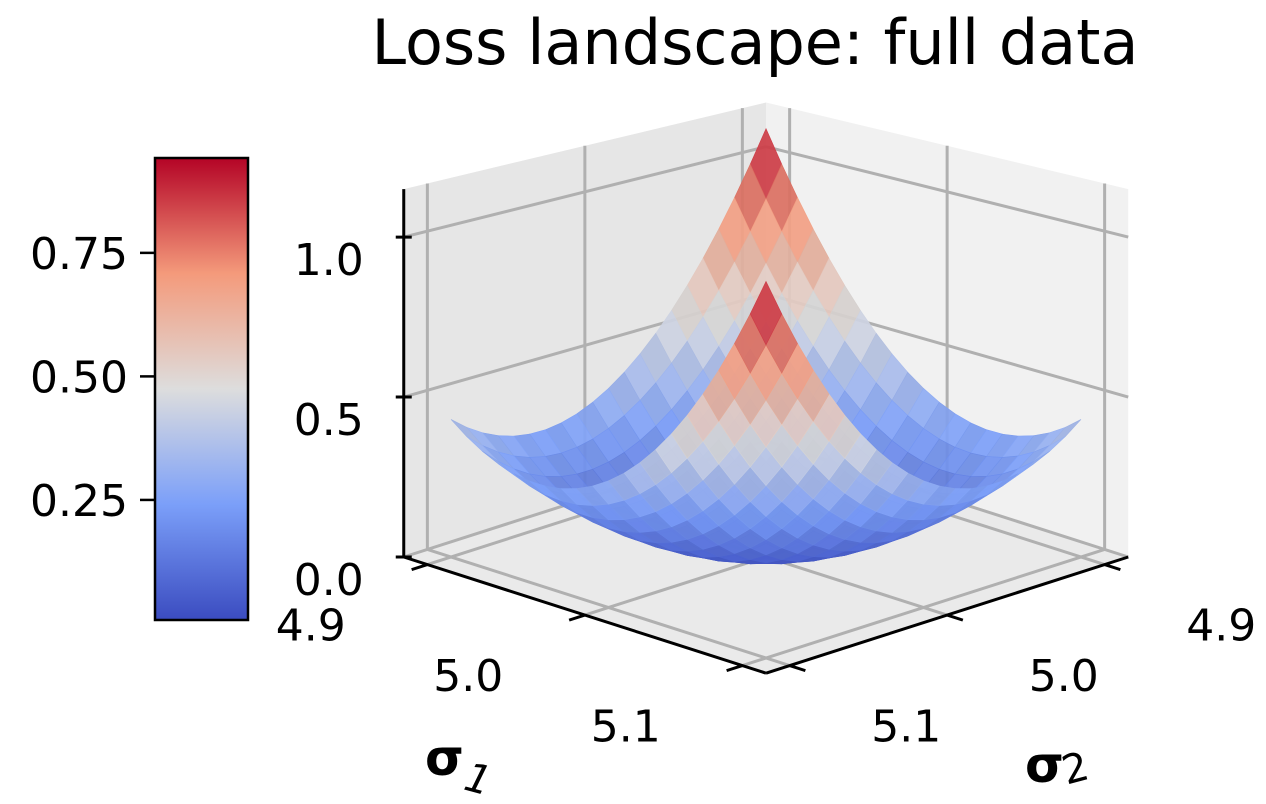 The width and height of the screenshot is (1266, 804). What do you see at coordinates (585, 192) in the screenshot?
I see `gridline-z-left` at bounding box center [585, 192].